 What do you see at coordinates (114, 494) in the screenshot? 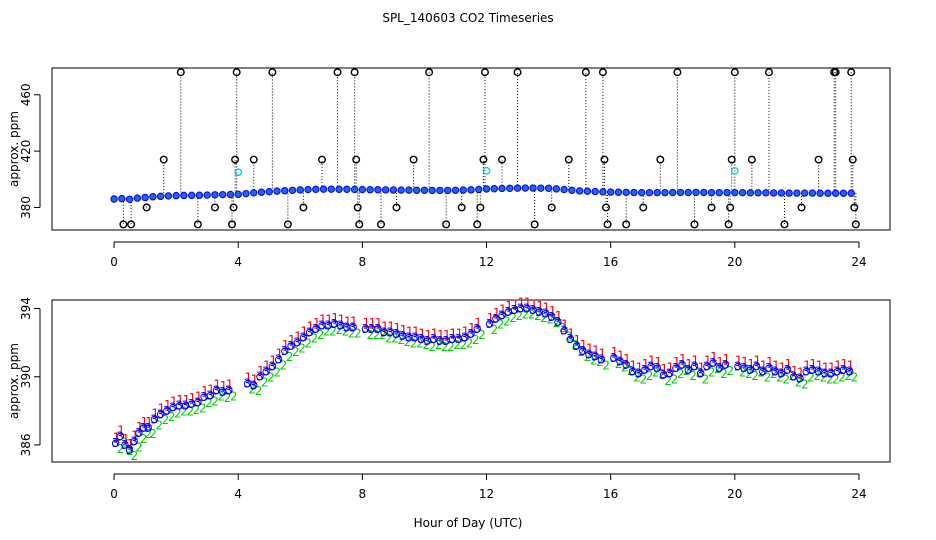
I see `x-tick-label: 0` at bounding box center [114, 494].